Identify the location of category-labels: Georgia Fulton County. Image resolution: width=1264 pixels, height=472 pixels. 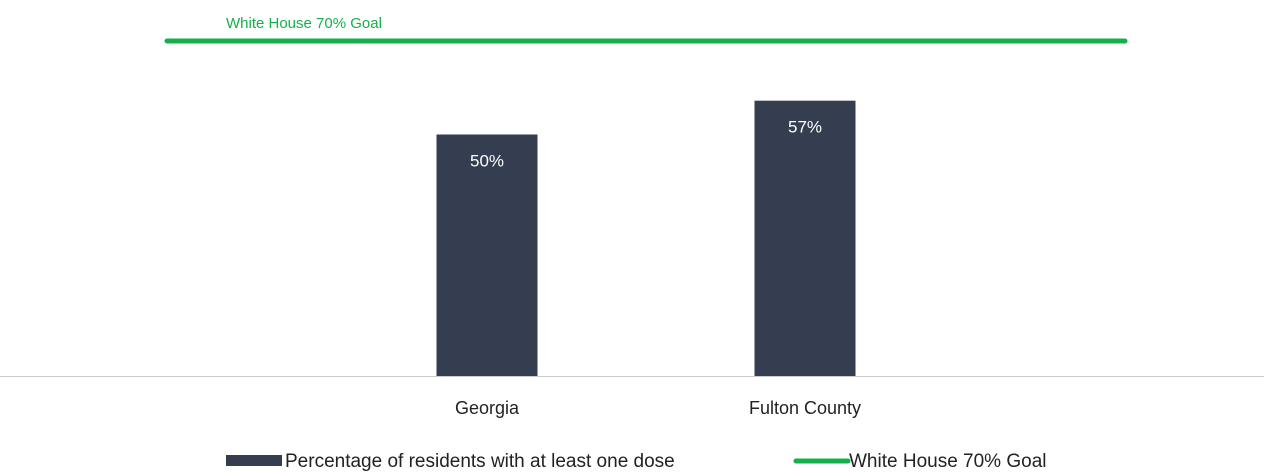
(658, 408).